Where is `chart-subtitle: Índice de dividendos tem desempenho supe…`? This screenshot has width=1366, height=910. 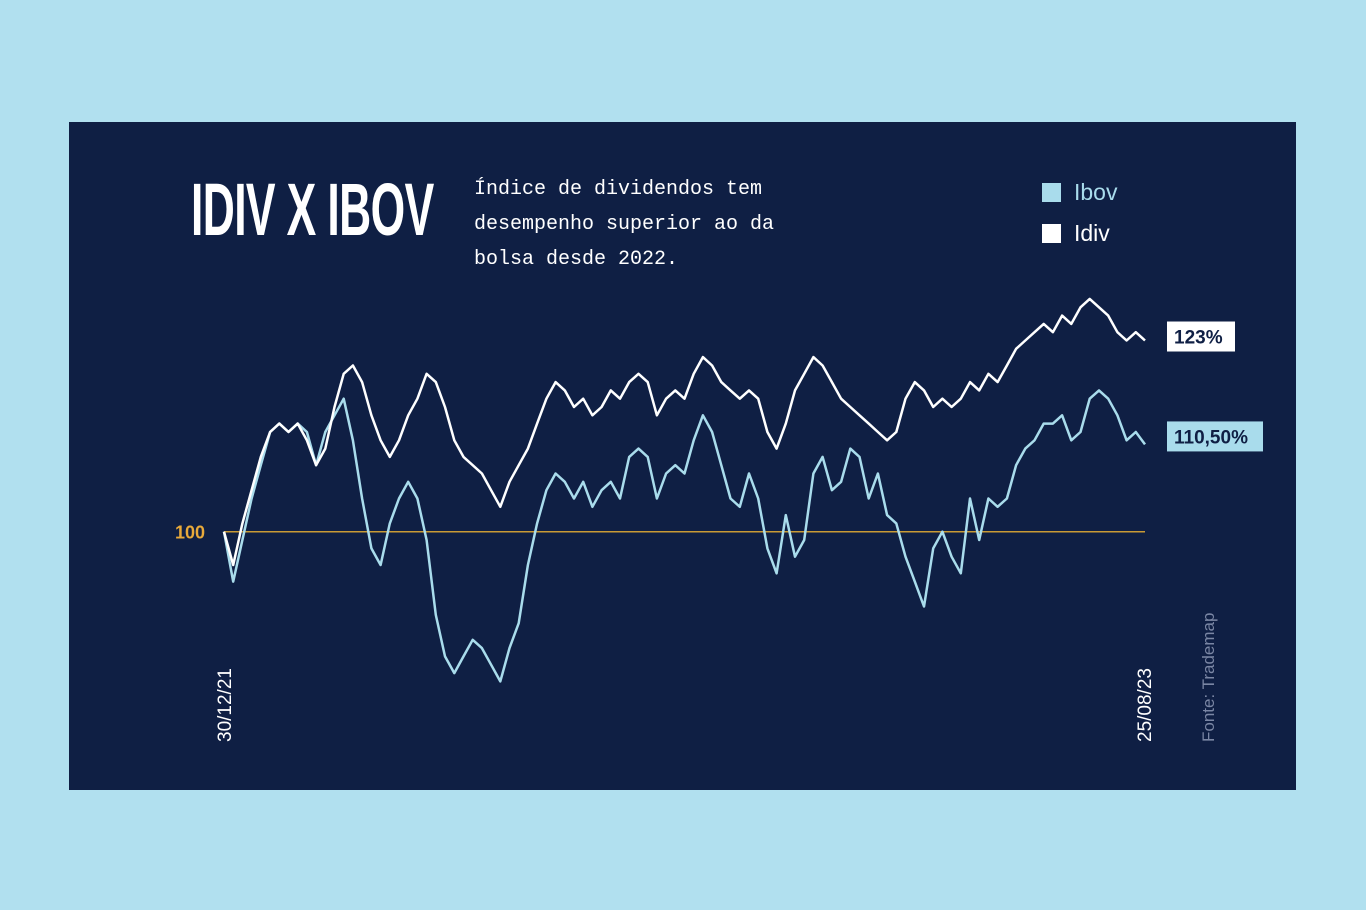
chart-subtitle: Índice de dividendos tem desempenho supe… is located at coordinates (624, 224).